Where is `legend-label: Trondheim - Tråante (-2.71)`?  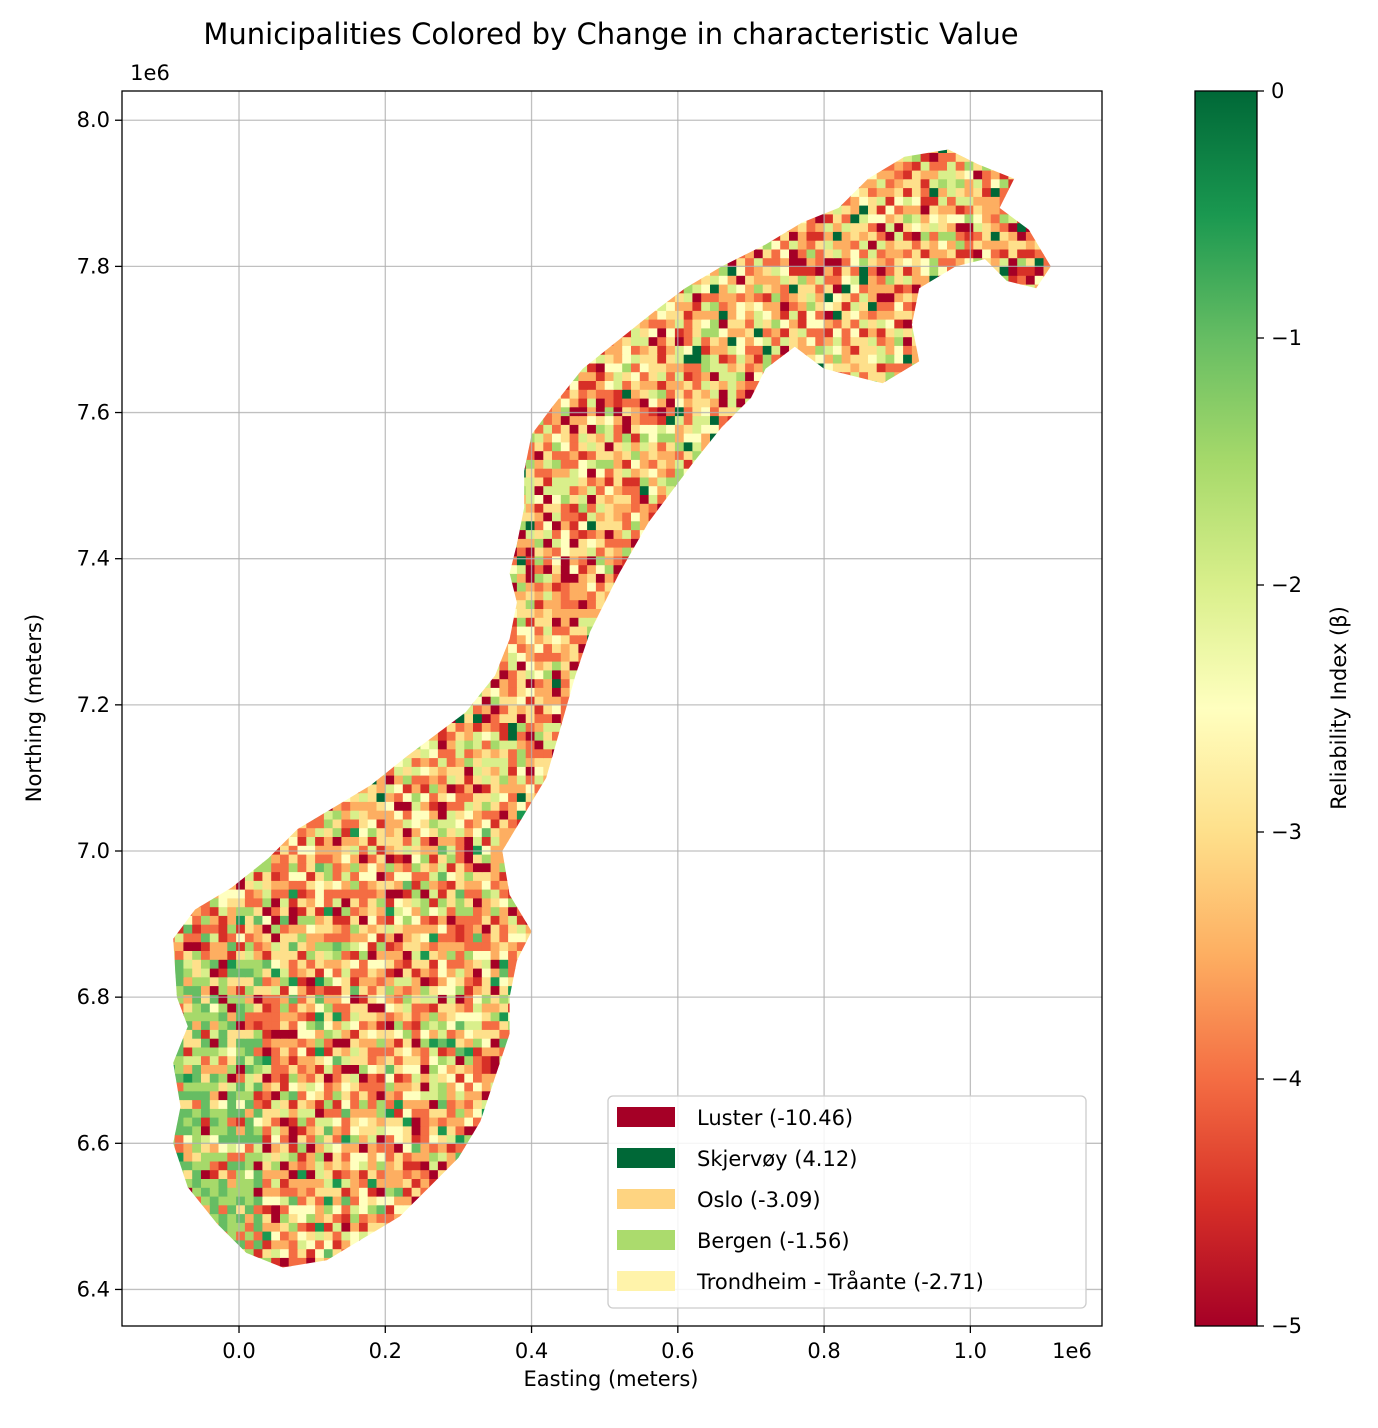
legend-label: Trondheim - Tråante (-2.71) is located at coordinates (840, 1281).